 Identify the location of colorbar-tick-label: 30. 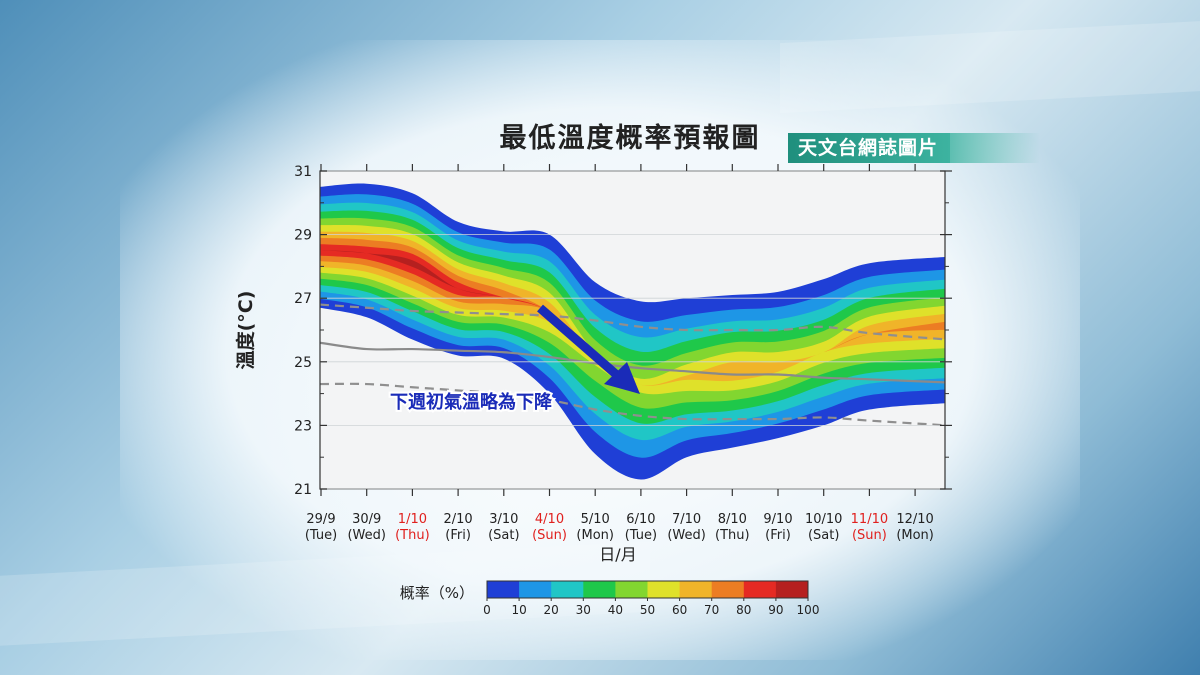
(583, 610).